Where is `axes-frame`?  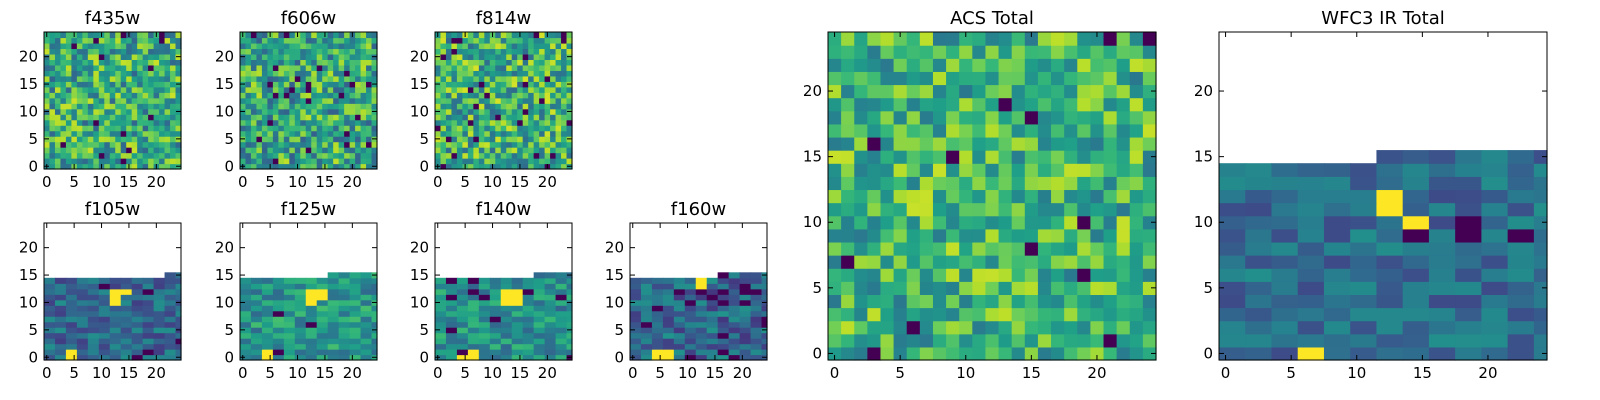
axes-frame is located at coordinates (308, 291).